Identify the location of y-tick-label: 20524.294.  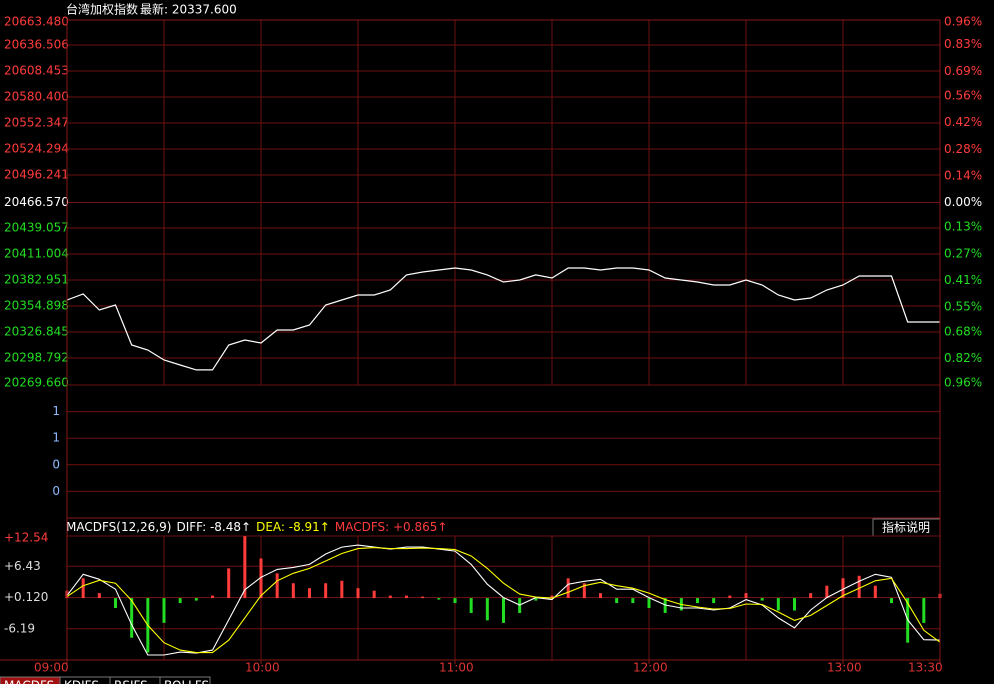
(36, 149).